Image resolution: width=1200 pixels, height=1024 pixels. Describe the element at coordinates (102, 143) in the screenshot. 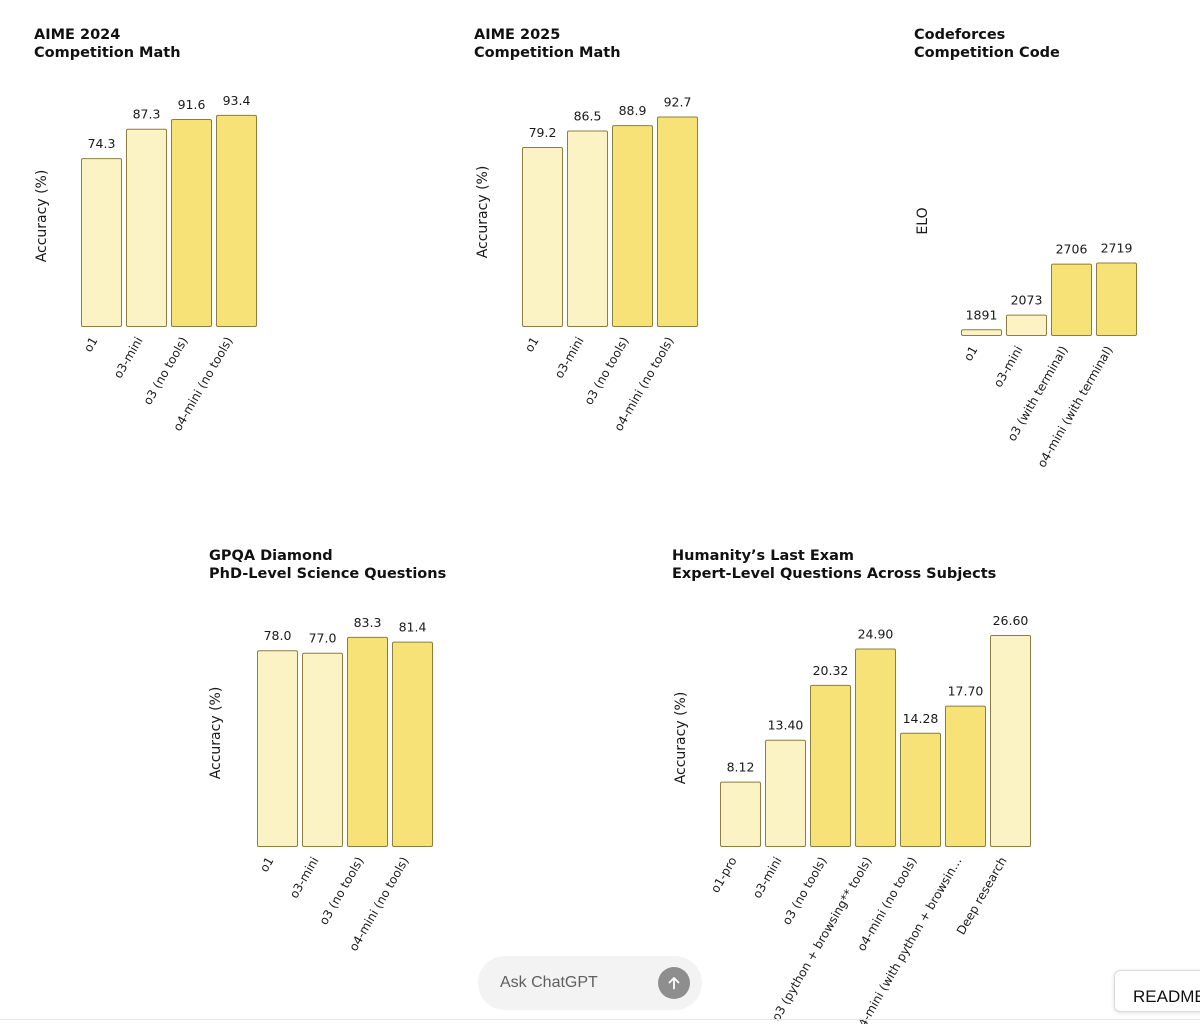

I see `bar-value-label: 74.3` at that location.